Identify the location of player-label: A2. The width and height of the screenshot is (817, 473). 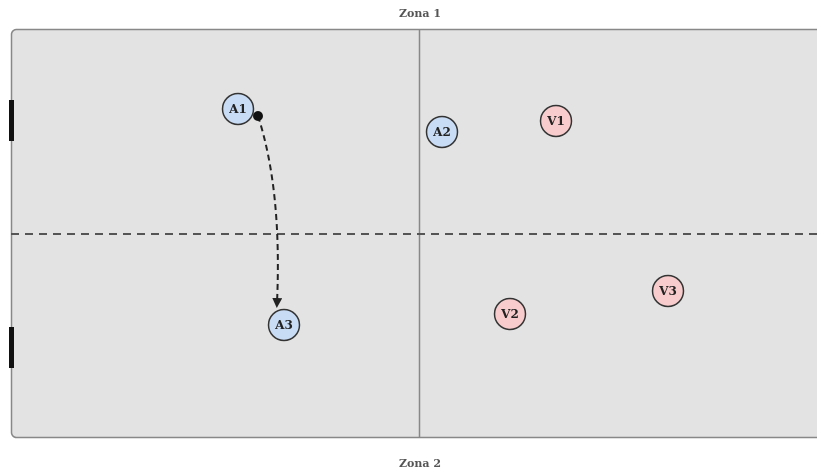
(441, 132).